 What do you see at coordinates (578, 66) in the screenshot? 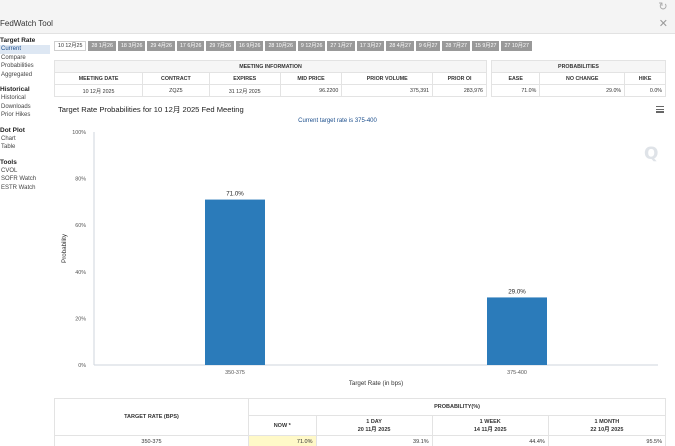
I see `probabilities-heading: PROBABILITIES` at bounding box center [578, 66].